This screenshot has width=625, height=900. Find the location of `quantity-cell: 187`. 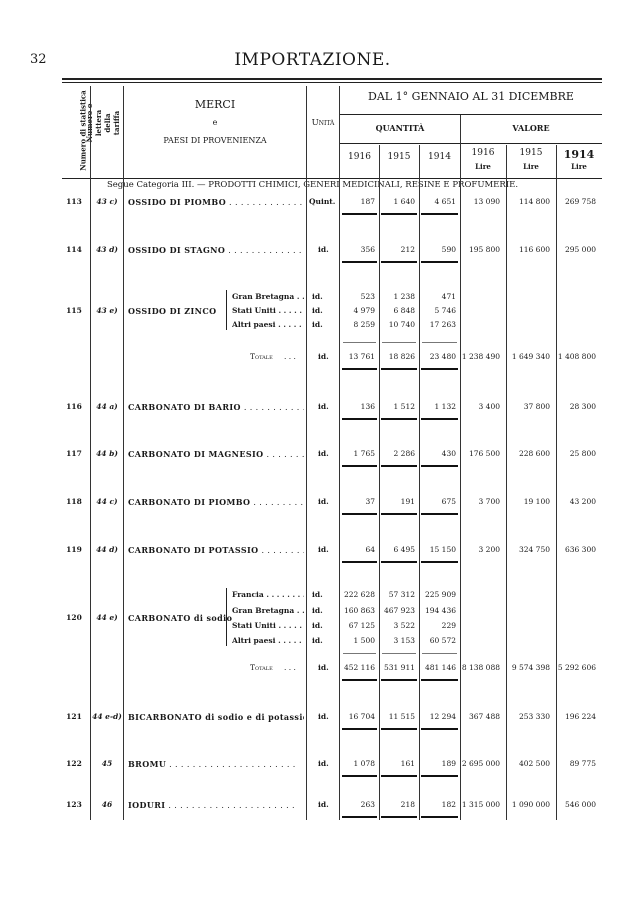

quantity-cell: 187 is located at coordinates (367, 201).